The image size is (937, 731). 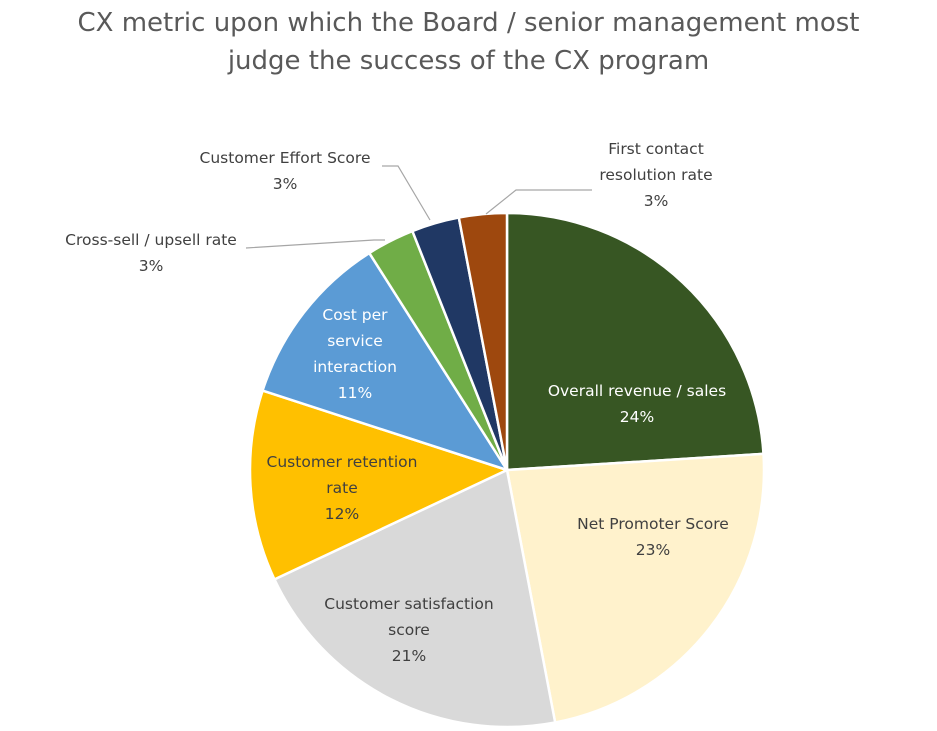 I want to click on data-label-cross-sell-upsell: Cross-sell / upsell rate 3%, so click(x=151, y=253).